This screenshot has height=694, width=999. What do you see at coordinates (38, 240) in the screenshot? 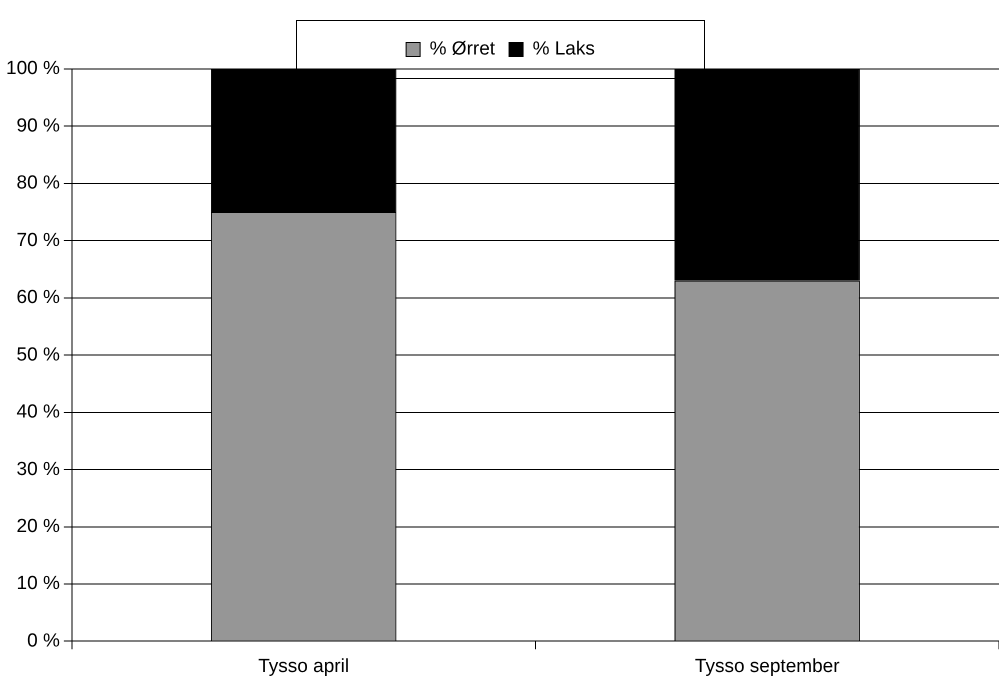
I see `y-tick-label: 70 %` at bounding box center [38, 240].